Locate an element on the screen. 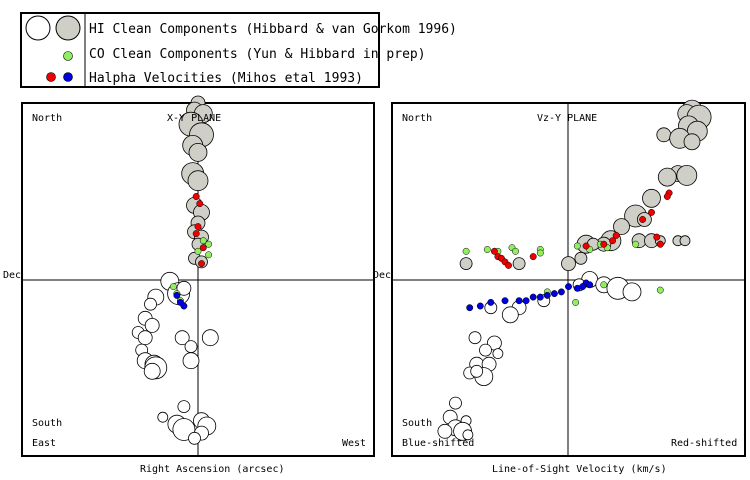  panel-xy-marks is located at coordinates (175, 270).